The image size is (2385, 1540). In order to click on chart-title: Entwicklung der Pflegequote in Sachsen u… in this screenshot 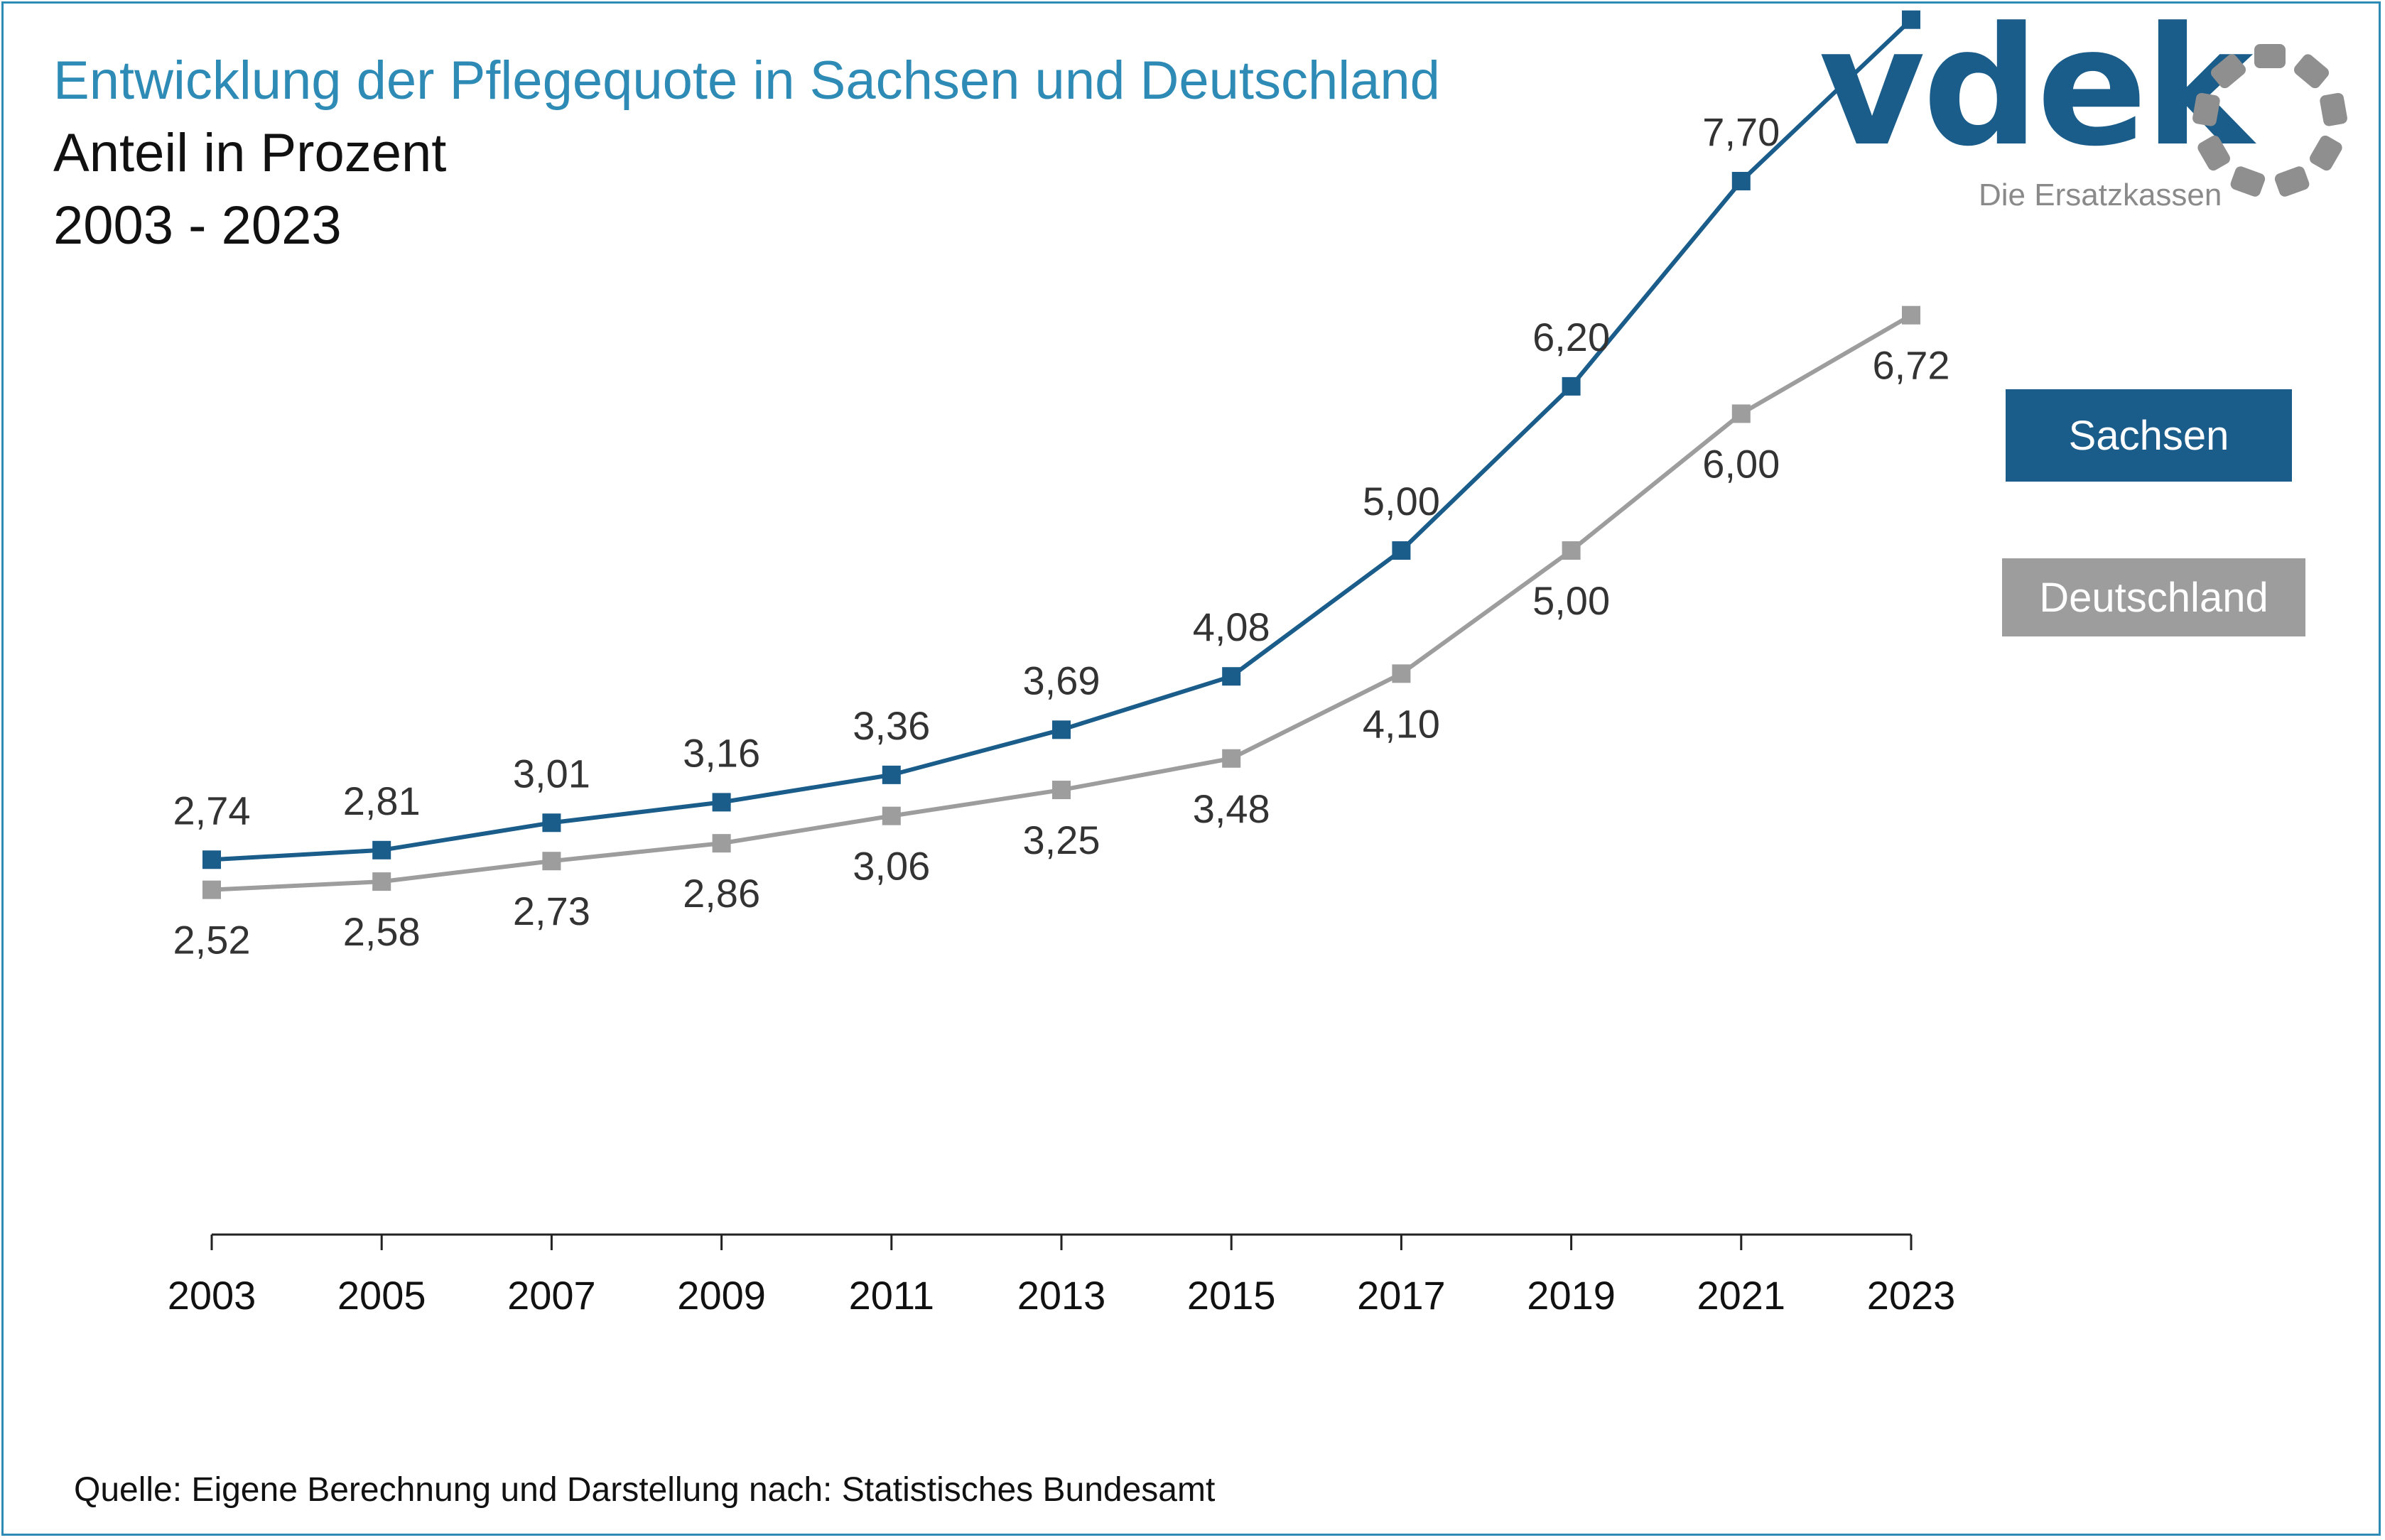, I will do `click(746, 80)`.